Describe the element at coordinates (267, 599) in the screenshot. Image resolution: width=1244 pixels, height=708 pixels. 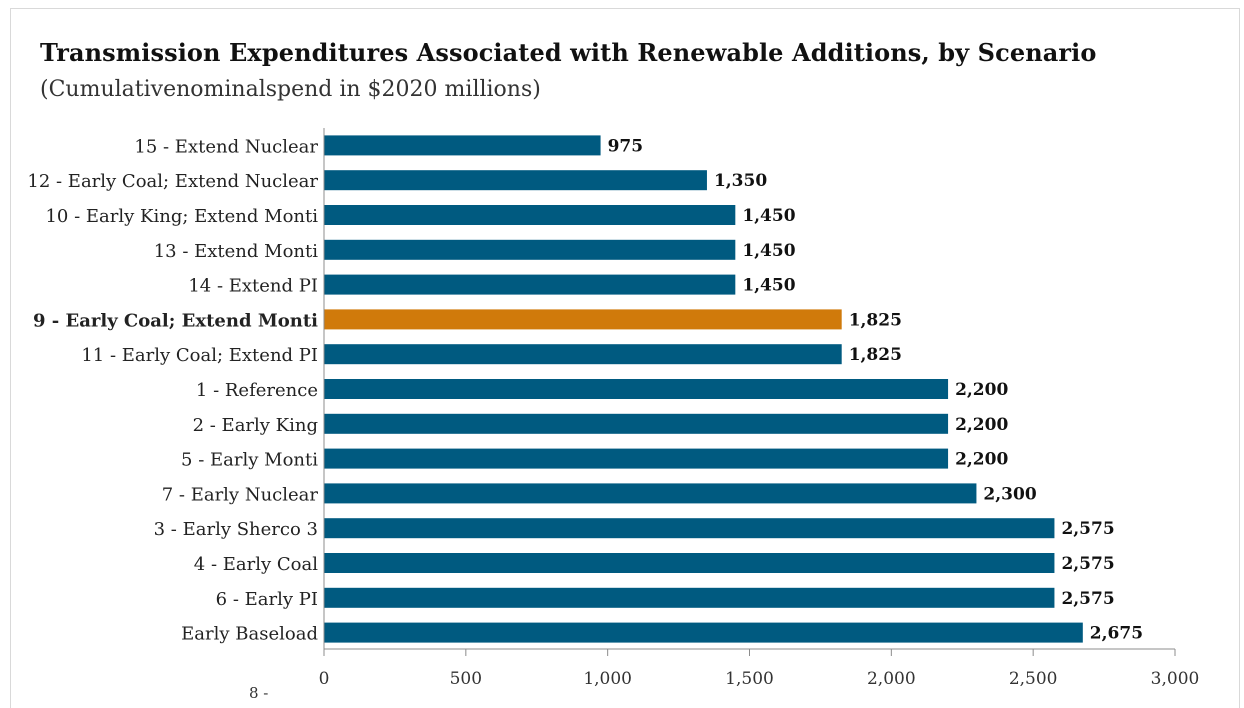
I see `category-label: 6 - Early PI` at that location.